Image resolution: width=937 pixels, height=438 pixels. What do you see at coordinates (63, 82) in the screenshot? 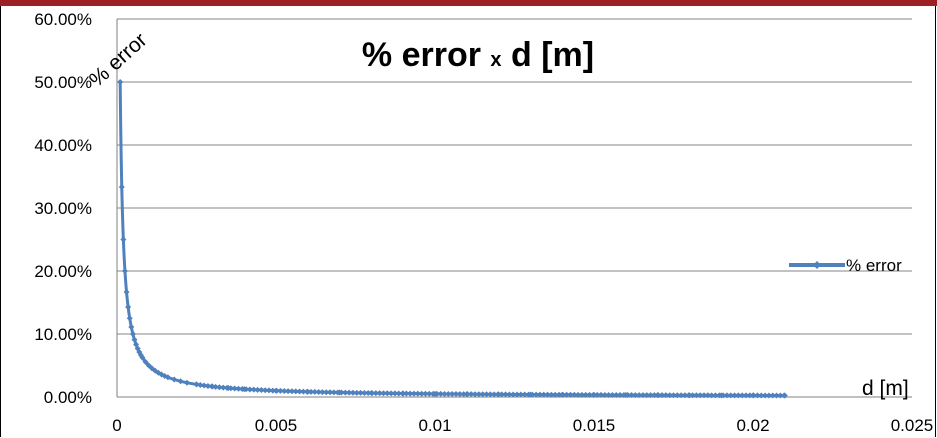
I see `y-tick-label: 50.00%` at bounding box center [63, 82].